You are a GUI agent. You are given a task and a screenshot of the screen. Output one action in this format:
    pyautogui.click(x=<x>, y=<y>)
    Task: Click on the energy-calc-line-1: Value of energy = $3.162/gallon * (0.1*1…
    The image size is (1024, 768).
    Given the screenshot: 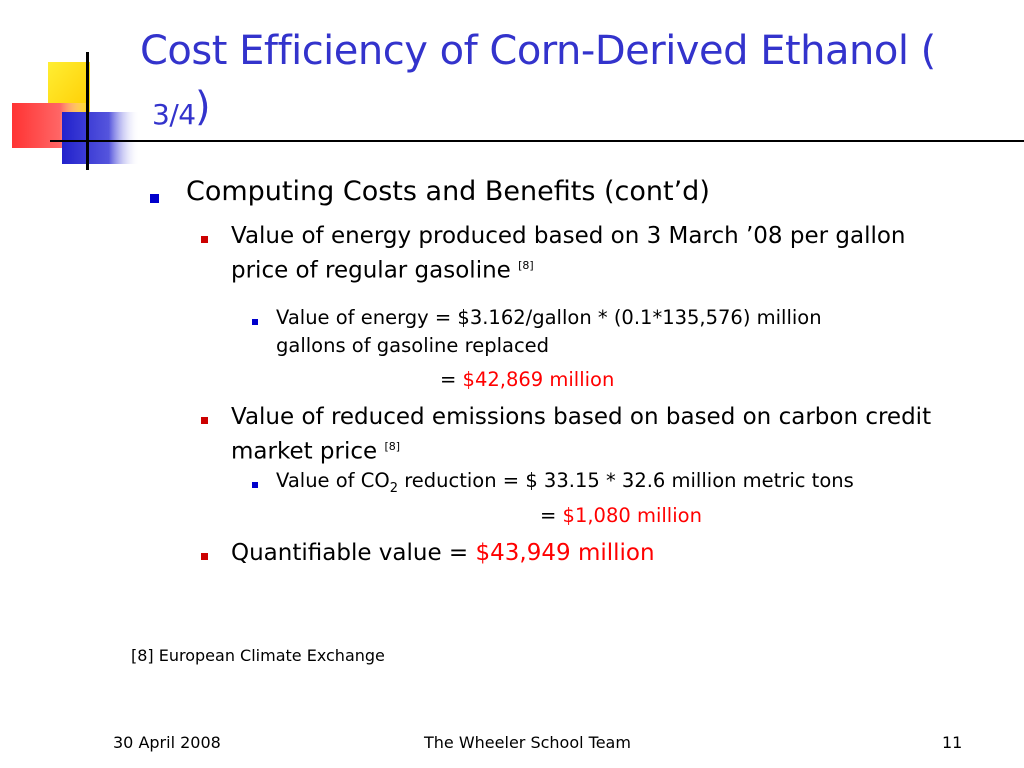 What is the action you would take?
    pyautogui.click(x=549, y=317)
    